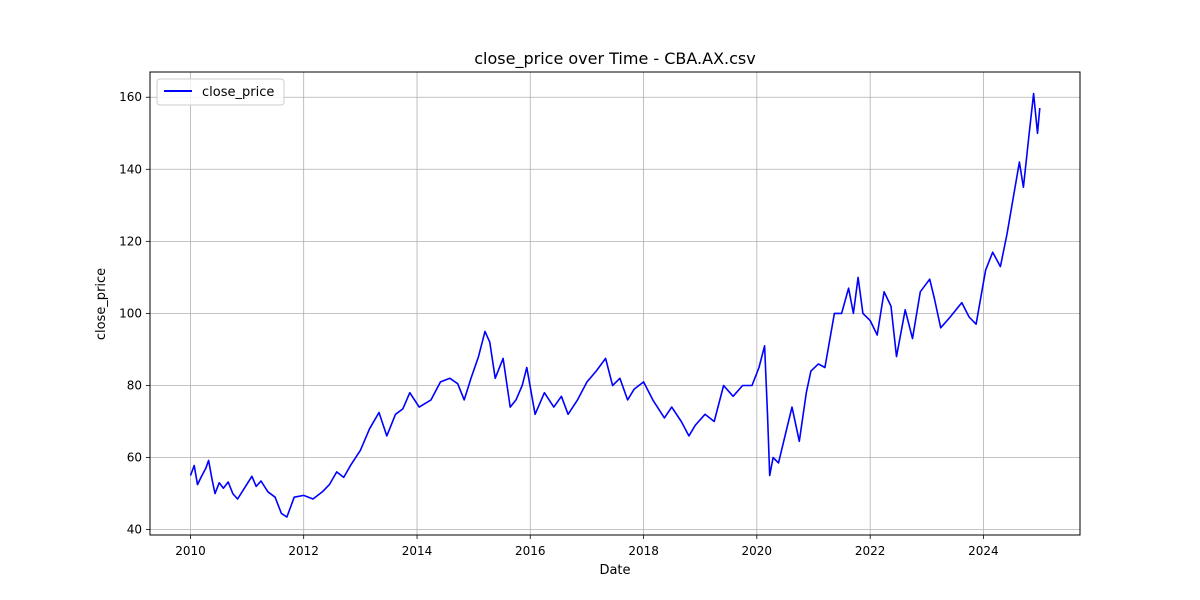 This screenshot has height=600, width=1200. I want to click on legend-box, so click(220, 92).